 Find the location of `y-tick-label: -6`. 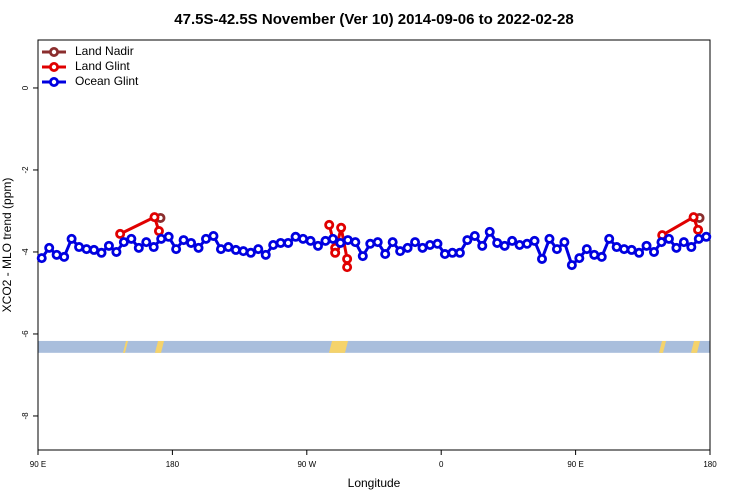

y-tick-label: -6 is located at coordinates (25, 334).